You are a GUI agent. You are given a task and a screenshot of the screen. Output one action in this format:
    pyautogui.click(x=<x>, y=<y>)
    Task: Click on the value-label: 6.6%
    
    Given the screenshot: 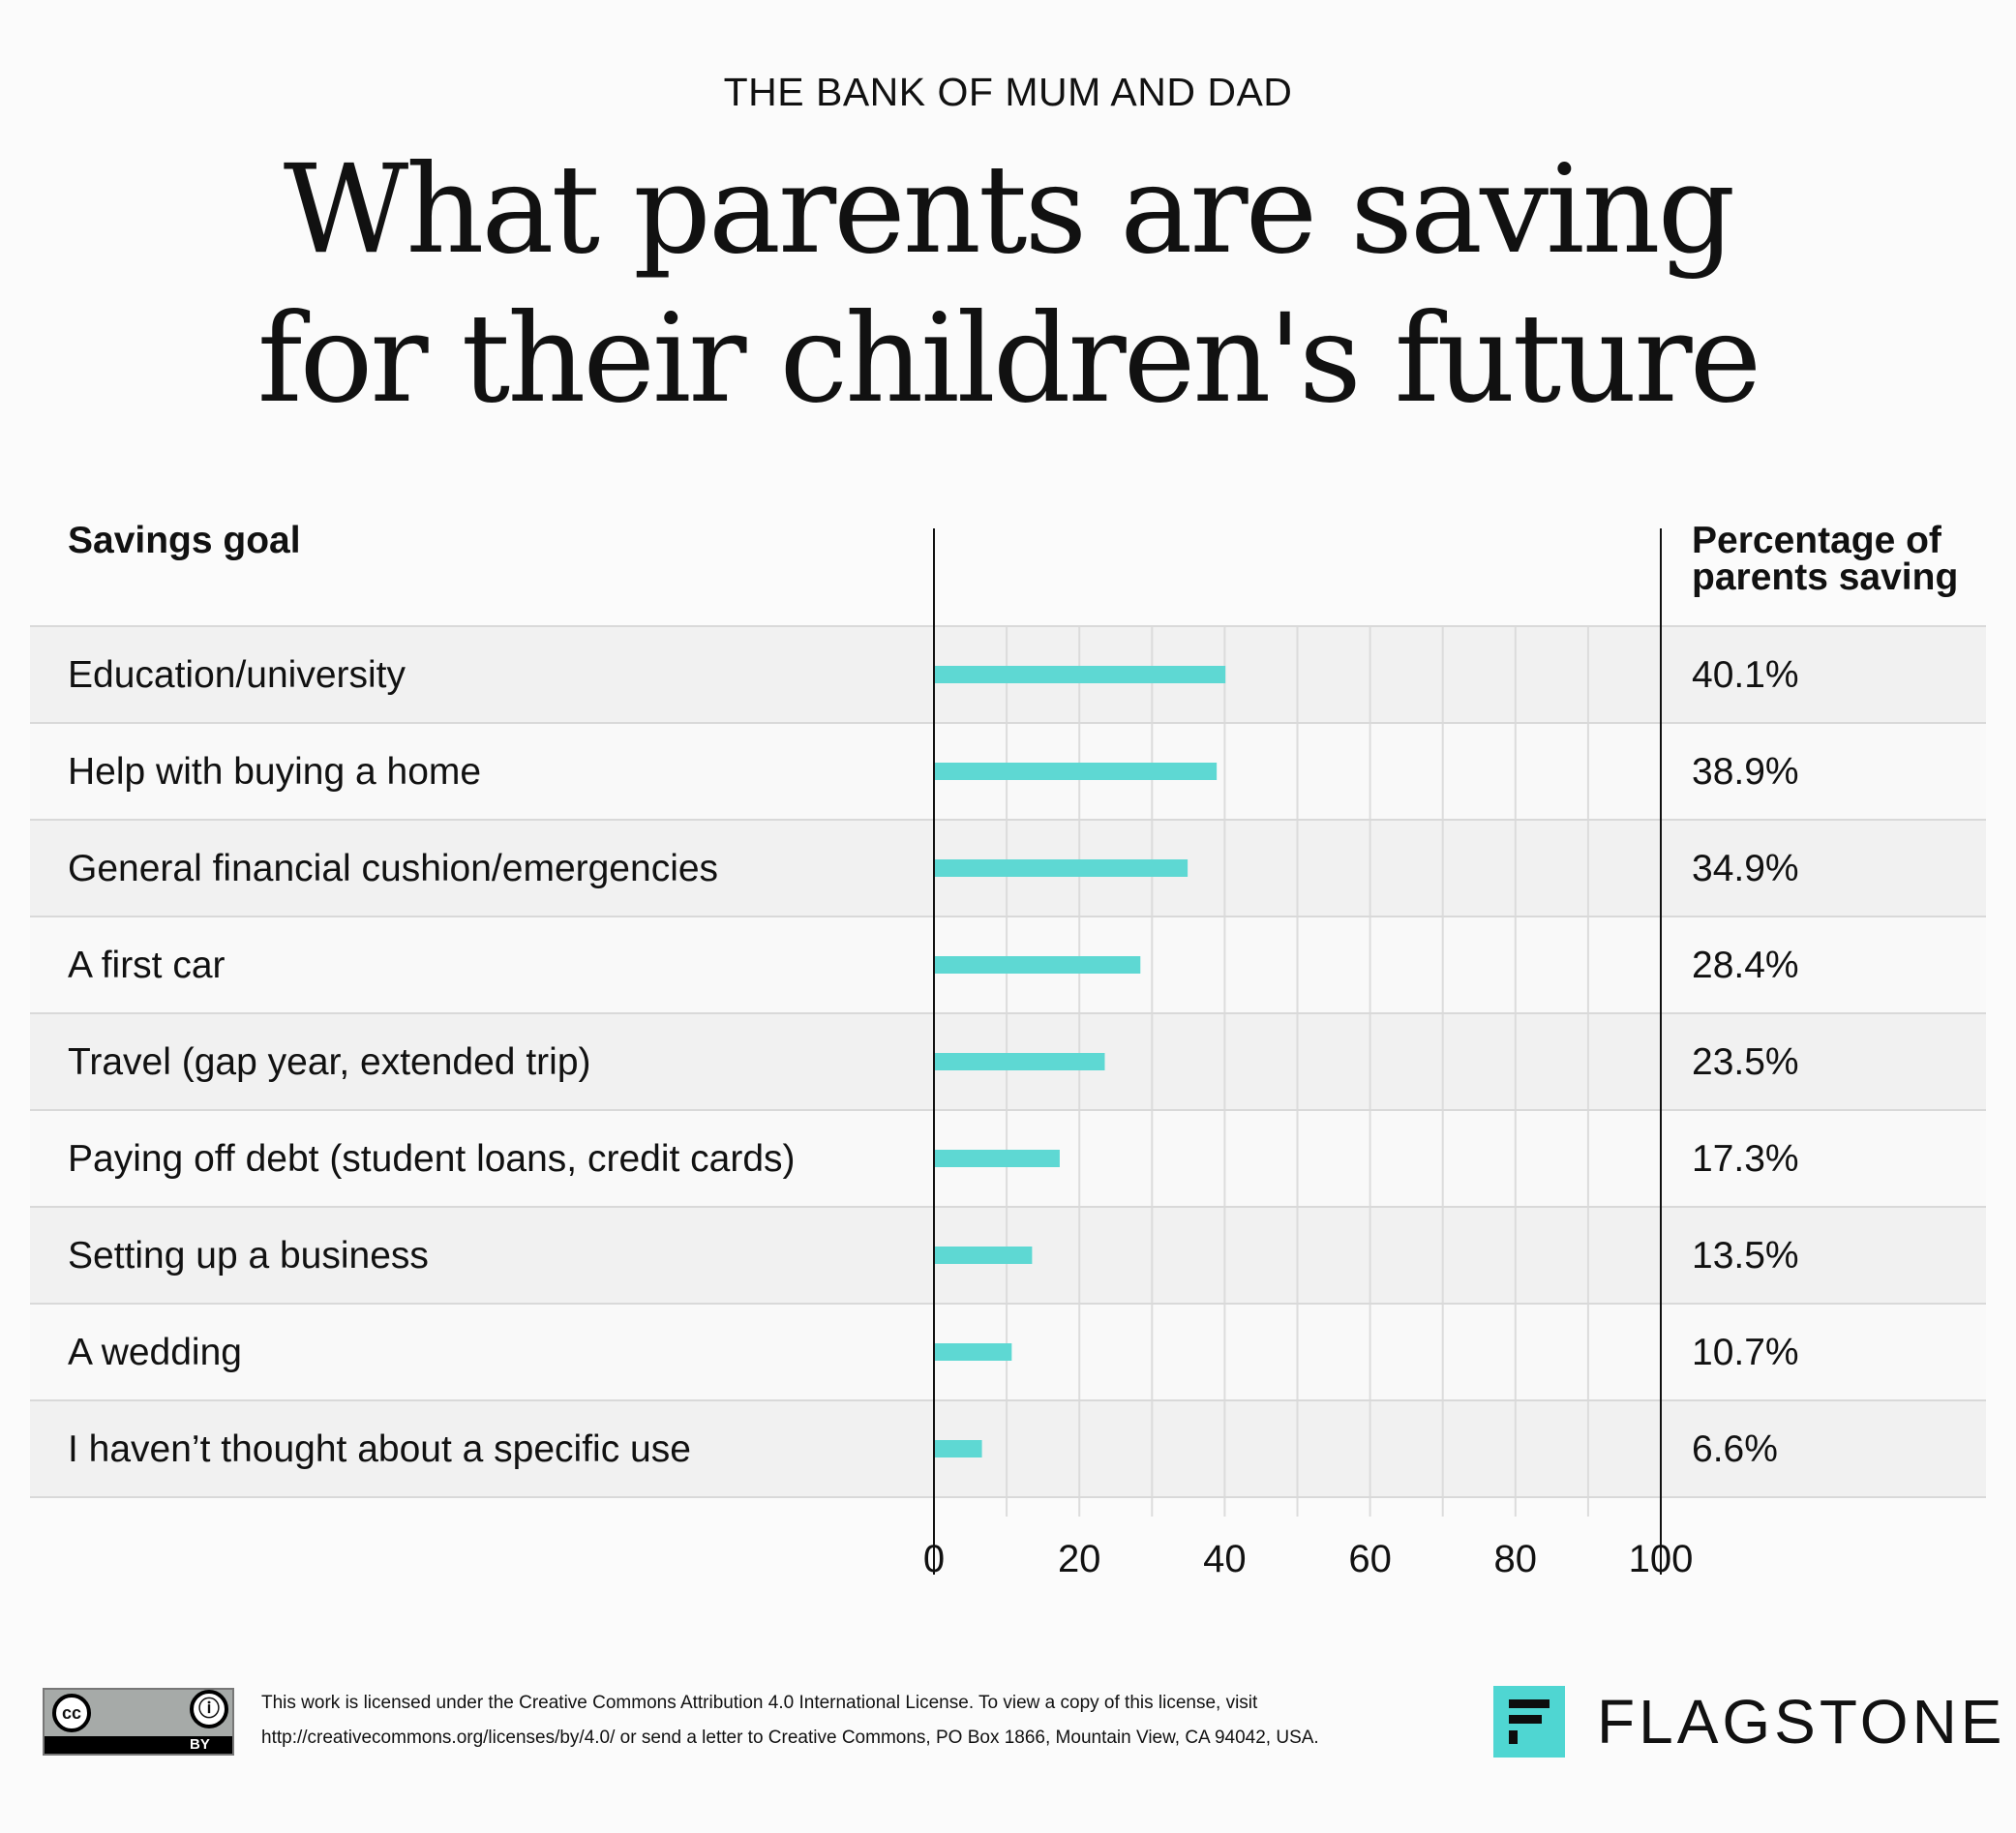 What is the action you would take?
    pyautogui.click(x=1735, y=1449)
    